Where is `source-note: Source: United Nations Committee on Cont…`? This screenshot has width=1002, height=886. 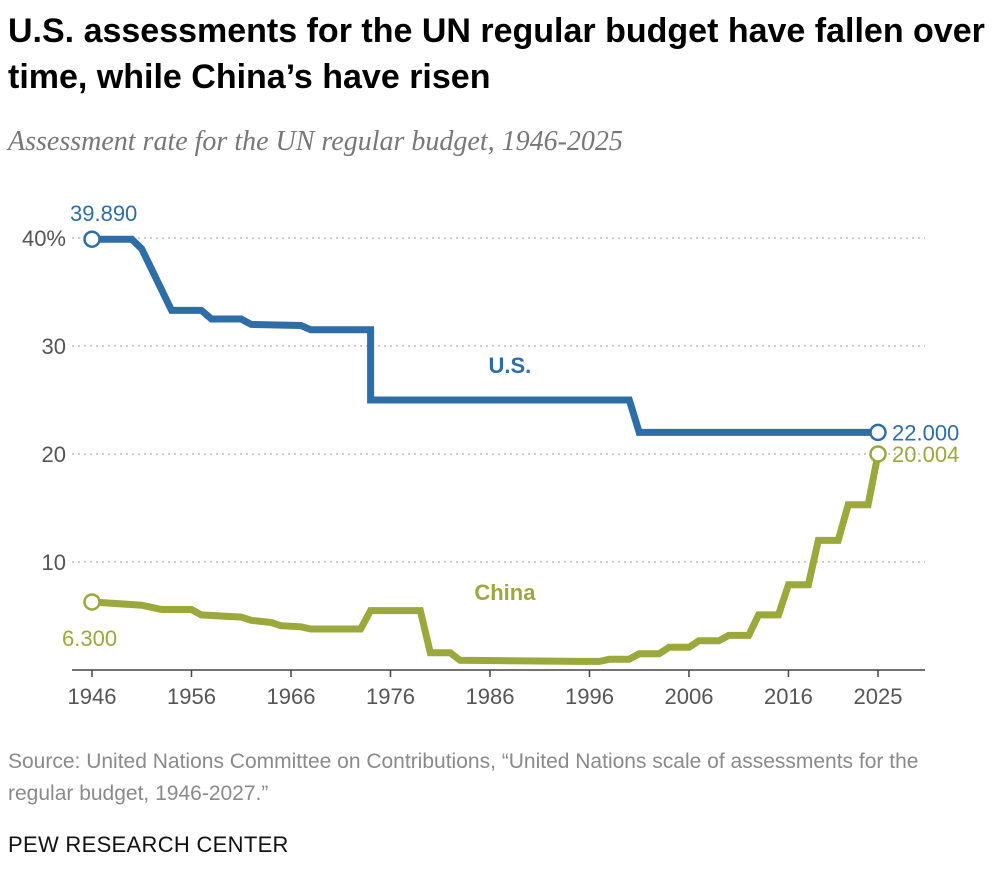
source-note: Source: United Nations Committee on Cont… is located at coordinates (463, 777).